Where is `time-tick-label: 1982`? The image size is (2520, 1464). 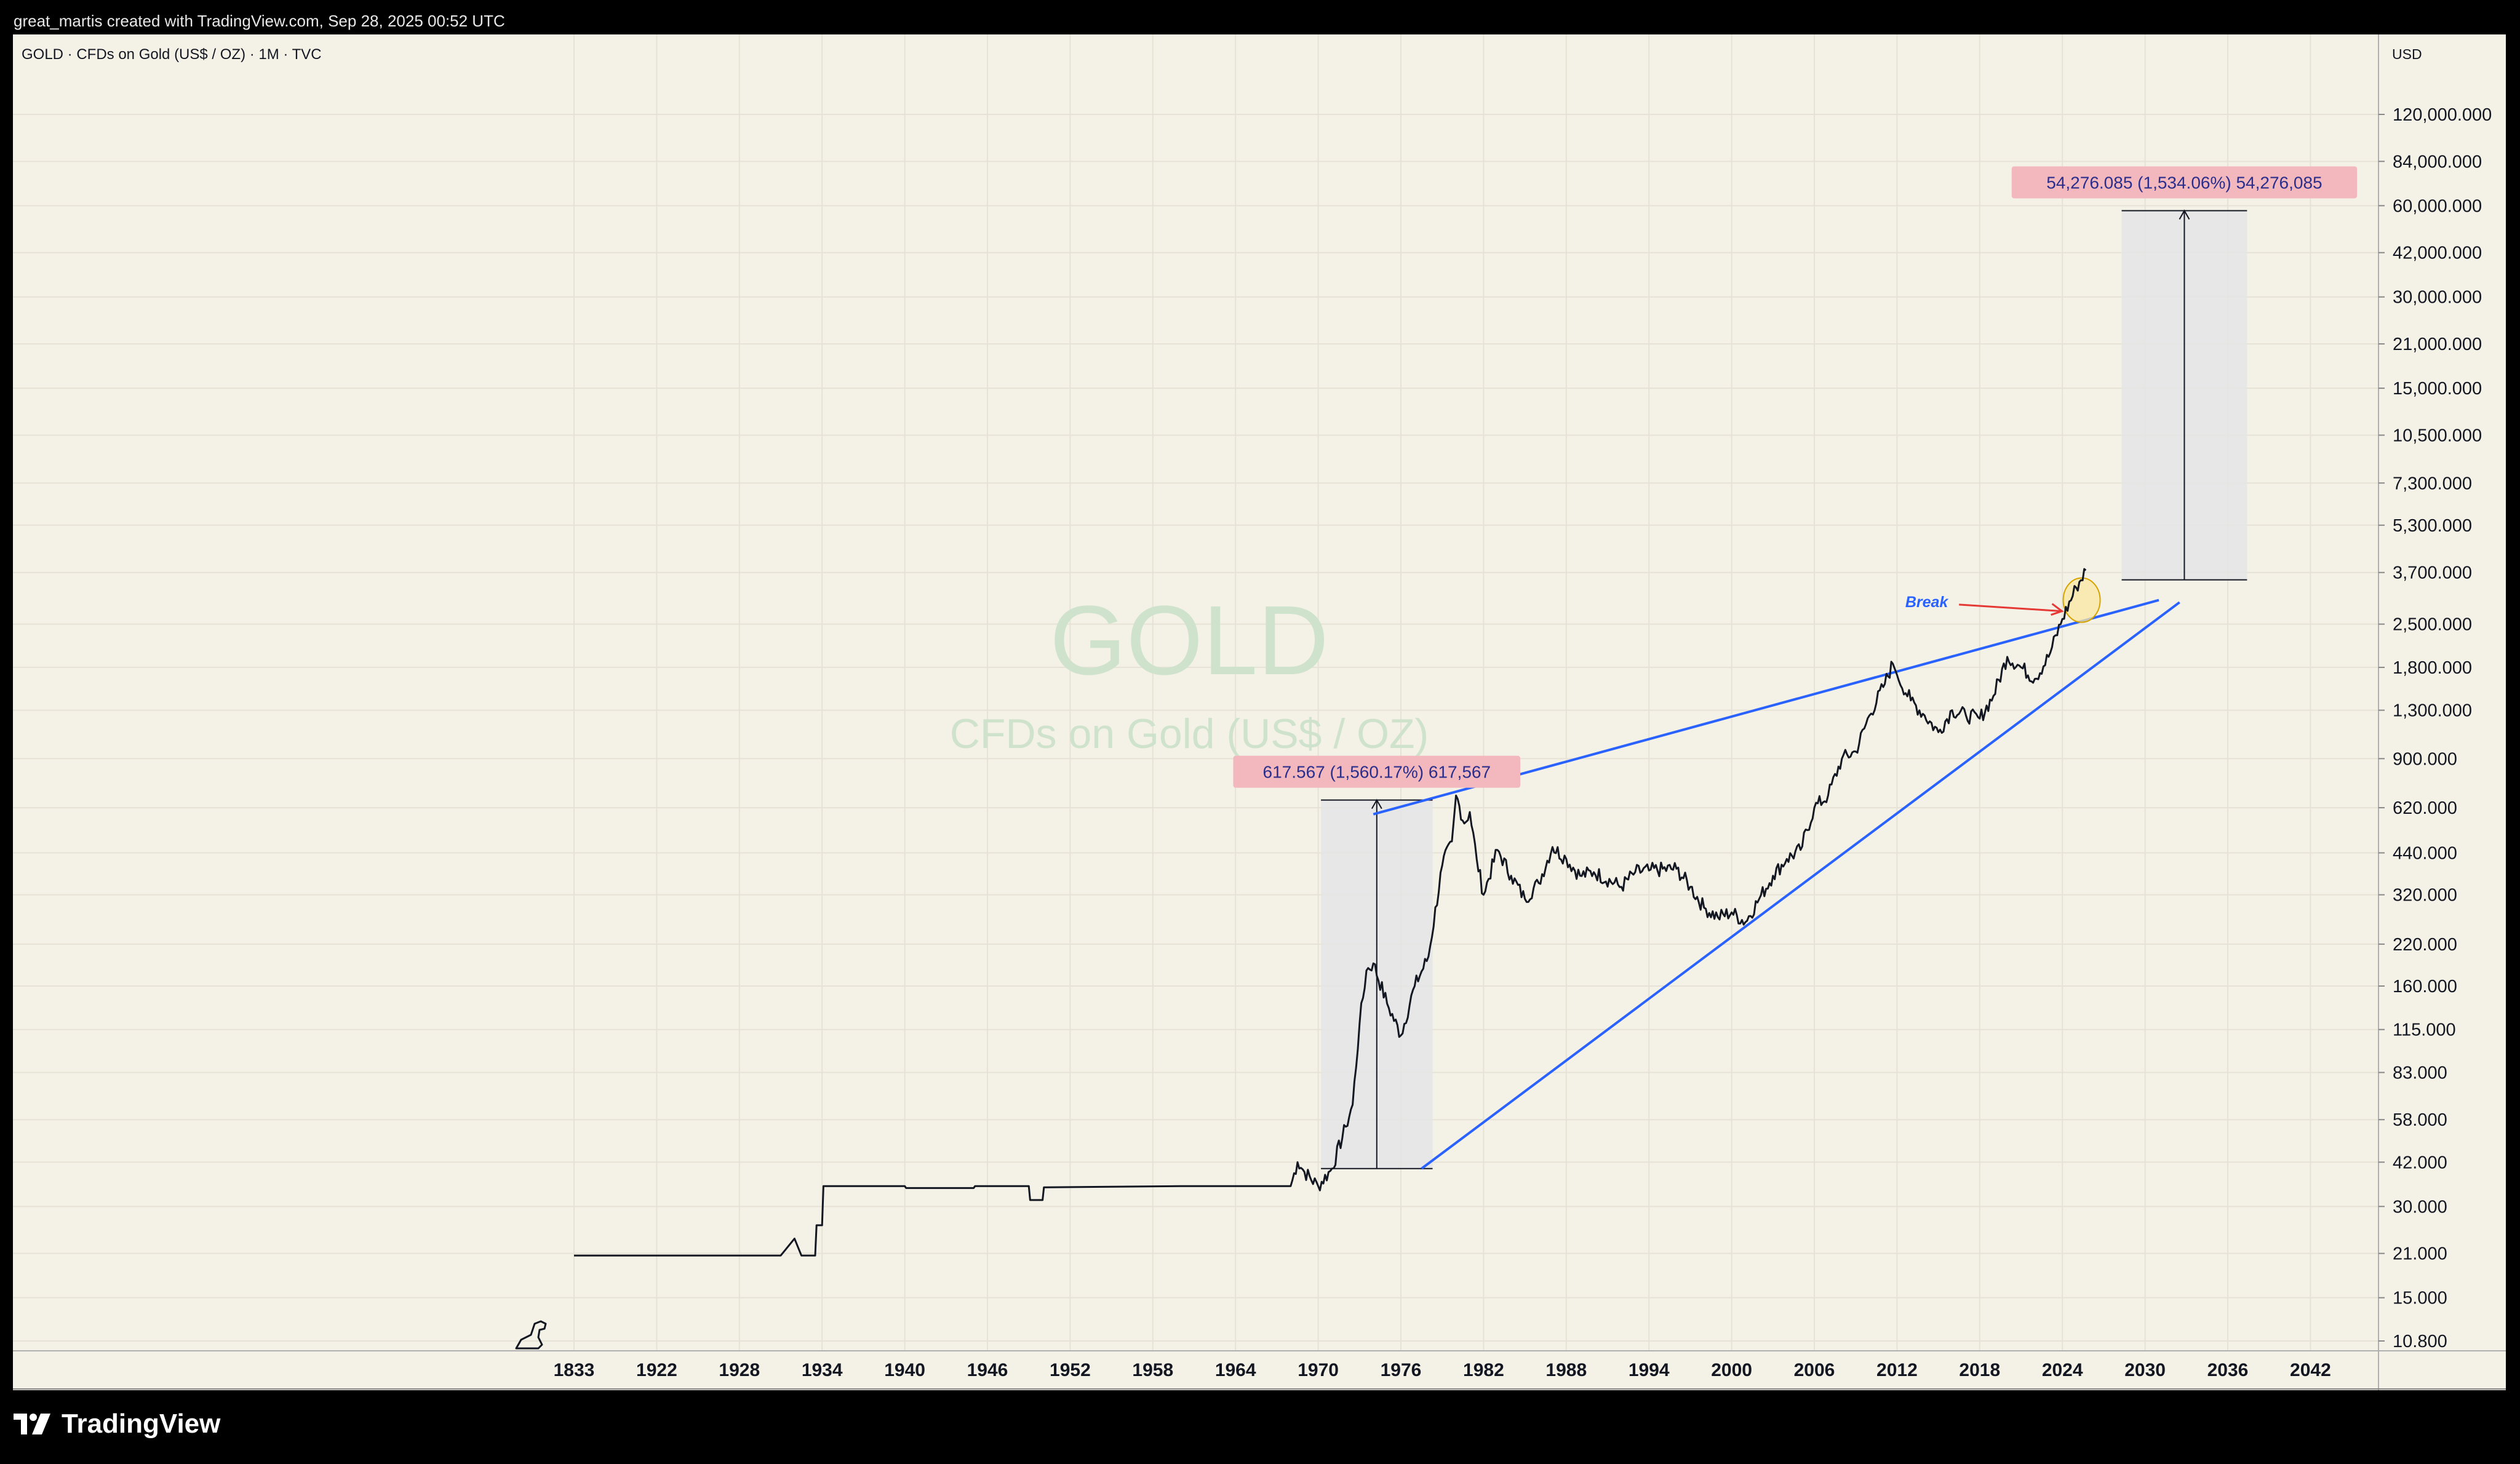 time-tick-label: 1982 is located at coordinates (1483, 1370).